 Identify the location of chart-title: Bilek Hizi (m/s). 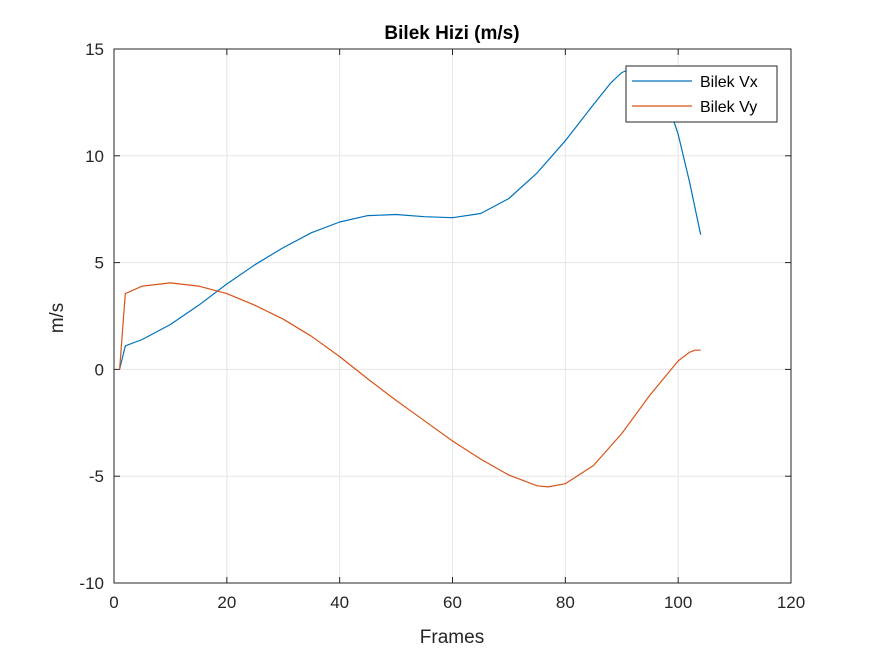
(451, 33).